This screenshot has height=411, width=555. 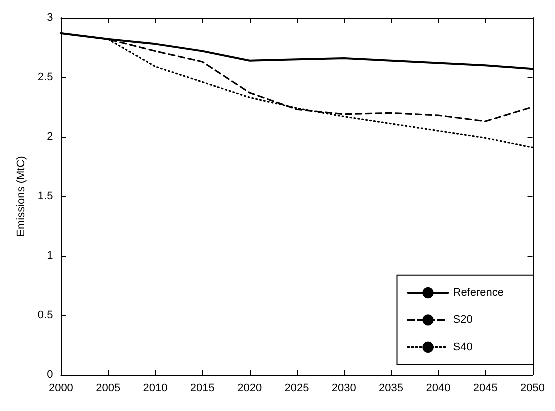 I want to click on x-tick-label: 2035, so click(x=391, y=388).